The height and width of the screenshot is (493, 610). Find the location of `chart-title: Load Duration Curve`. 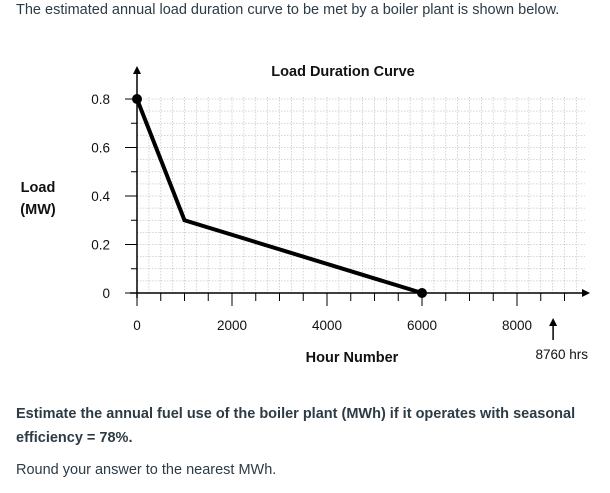

chart-title: Load Duration Curve is located at coordinates (342, 72).